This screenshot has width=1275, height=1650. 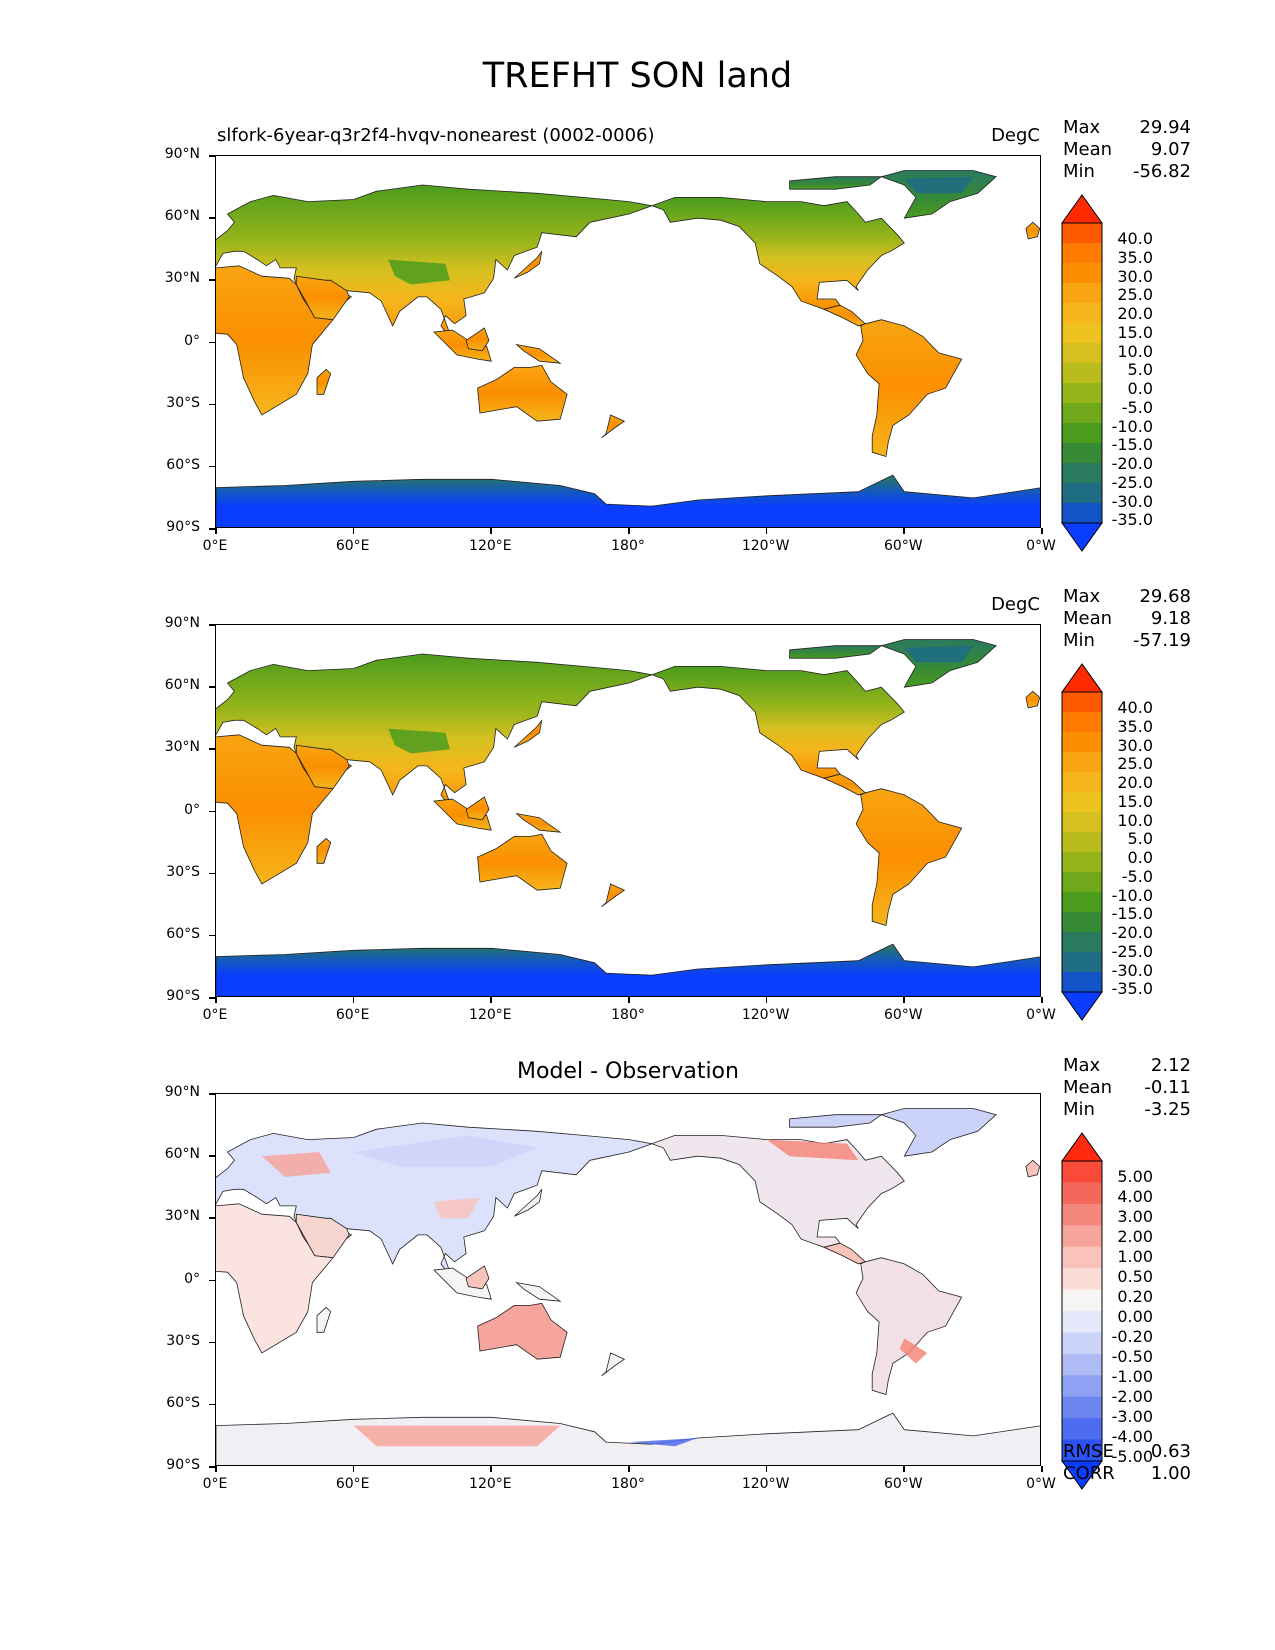 I want to click on landmass-australia, so click(x=522, y=862).